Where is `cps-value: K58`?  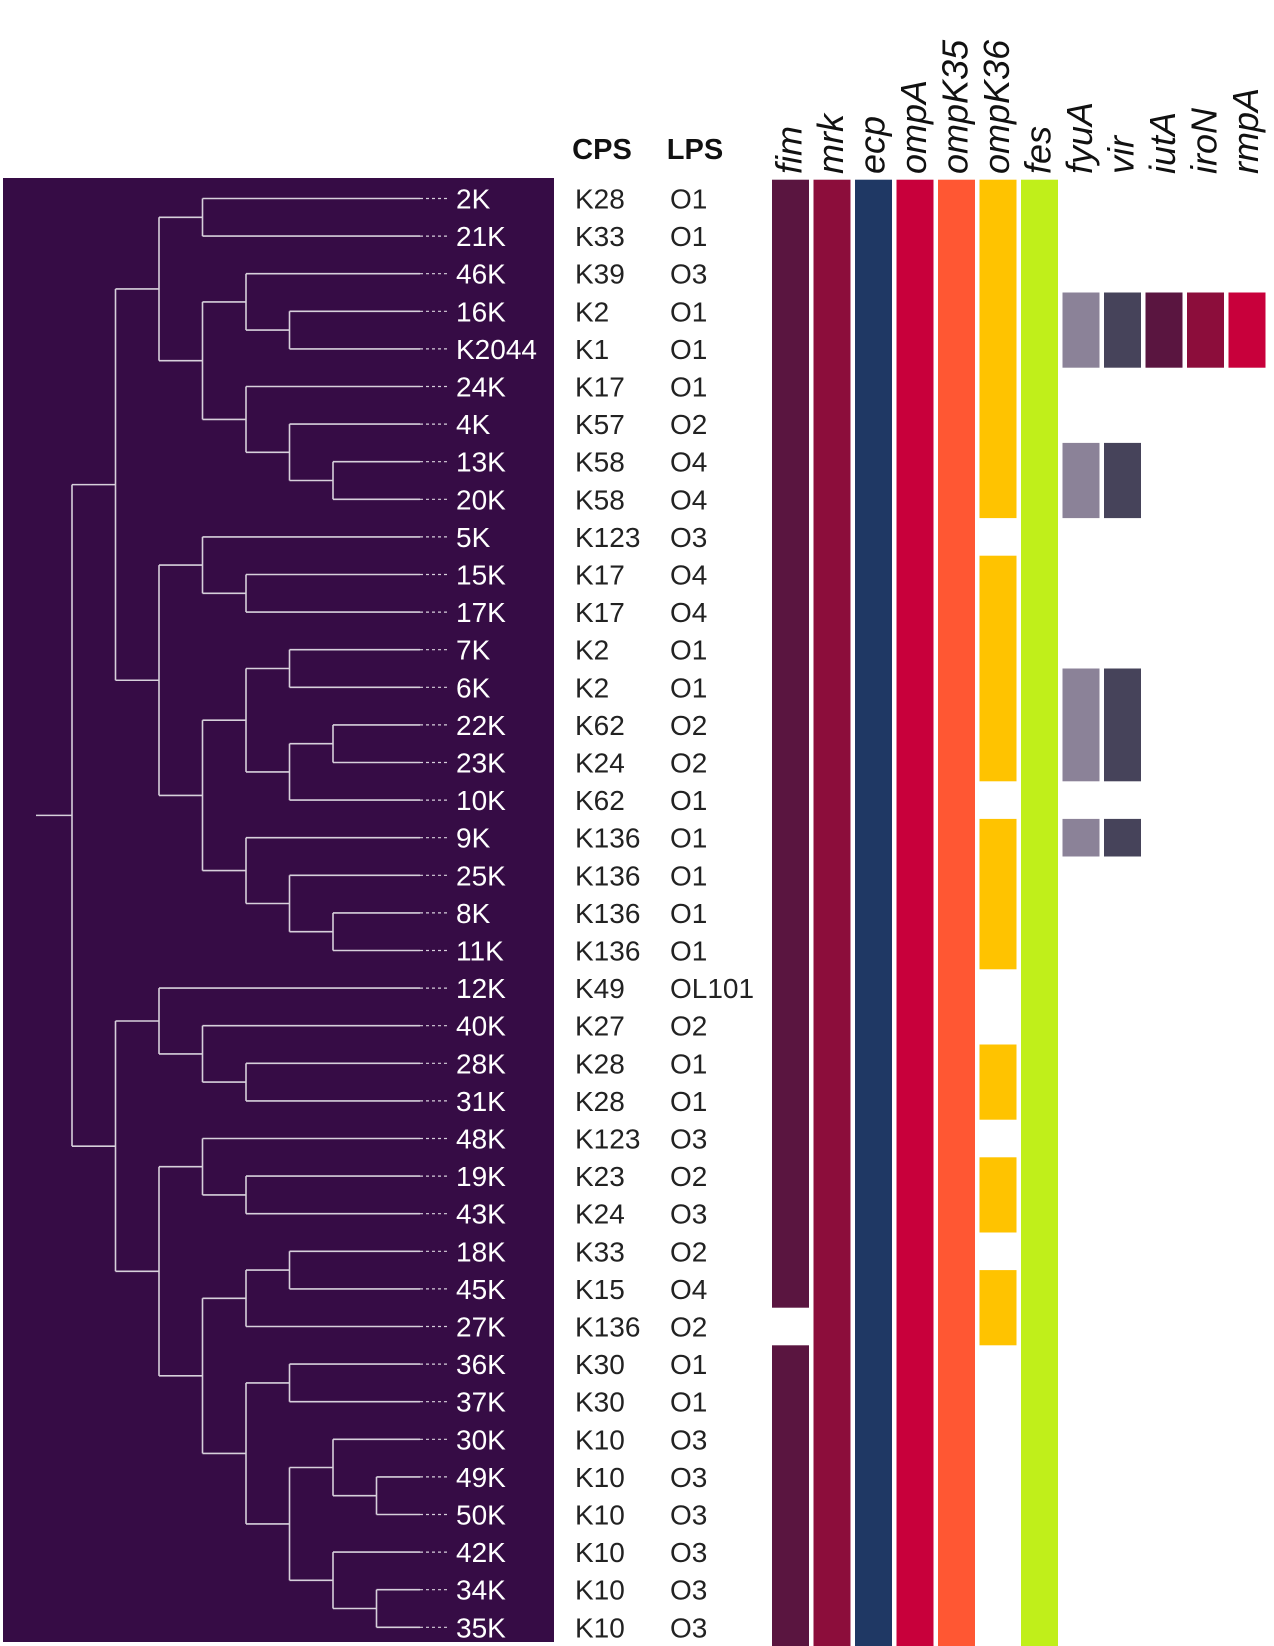
cps-value: K58 is located at coordinates (600, 499).